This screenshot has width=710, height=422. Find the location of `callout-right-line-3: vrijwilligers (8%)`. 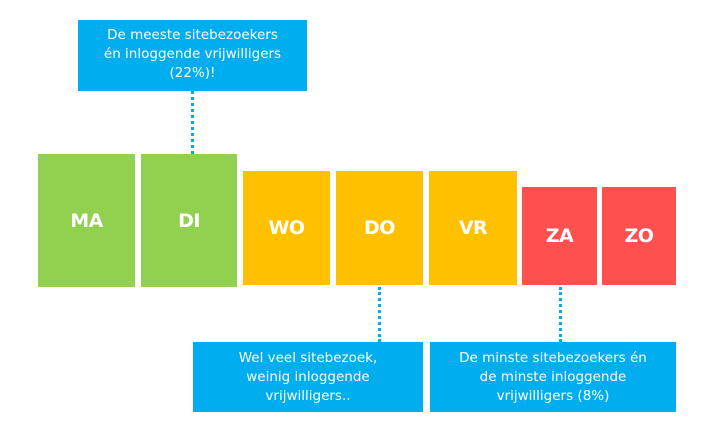

callout-right-line-3: vrijwilligers (8%) is located at coordinates (553, 396).